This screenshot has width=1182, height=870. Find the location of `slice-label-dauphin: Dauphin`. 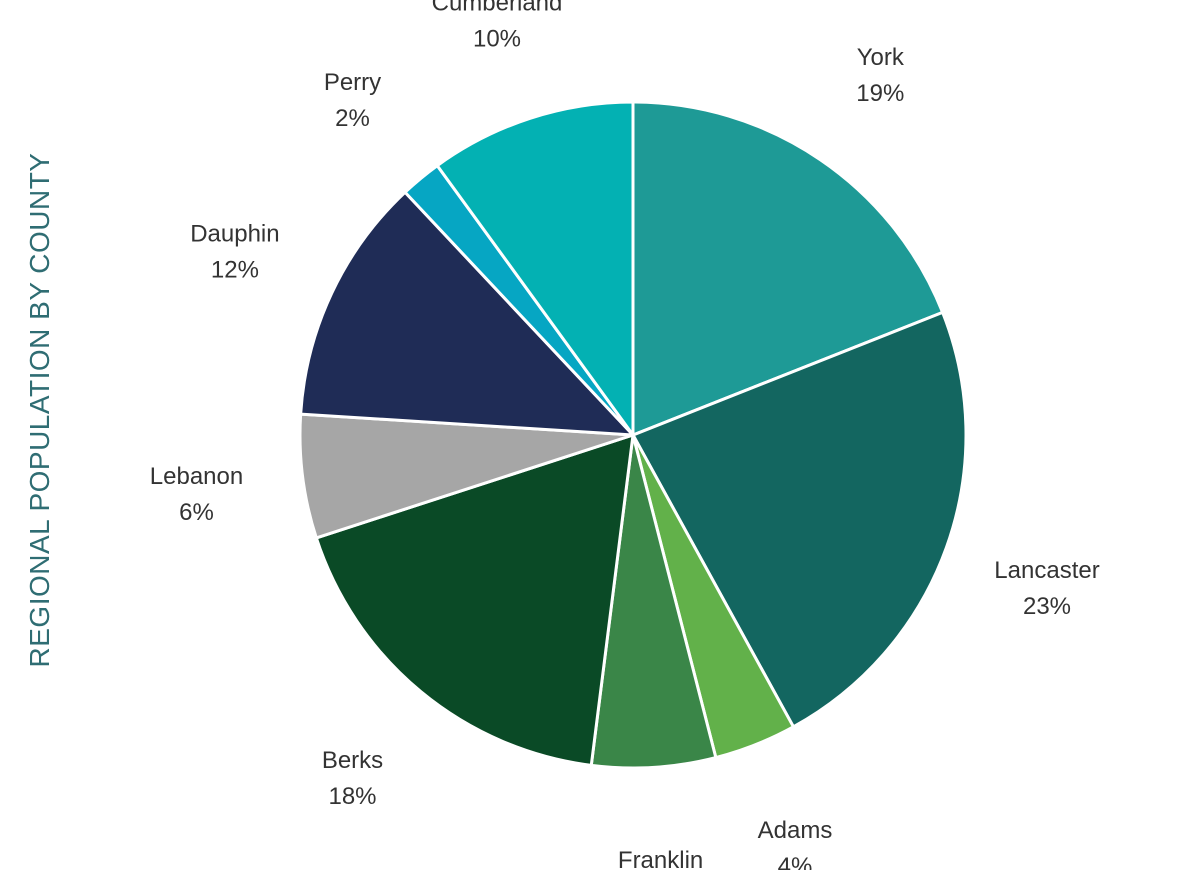

slice-label-dauphin: Dauphin is located at coordinates (234, 234).